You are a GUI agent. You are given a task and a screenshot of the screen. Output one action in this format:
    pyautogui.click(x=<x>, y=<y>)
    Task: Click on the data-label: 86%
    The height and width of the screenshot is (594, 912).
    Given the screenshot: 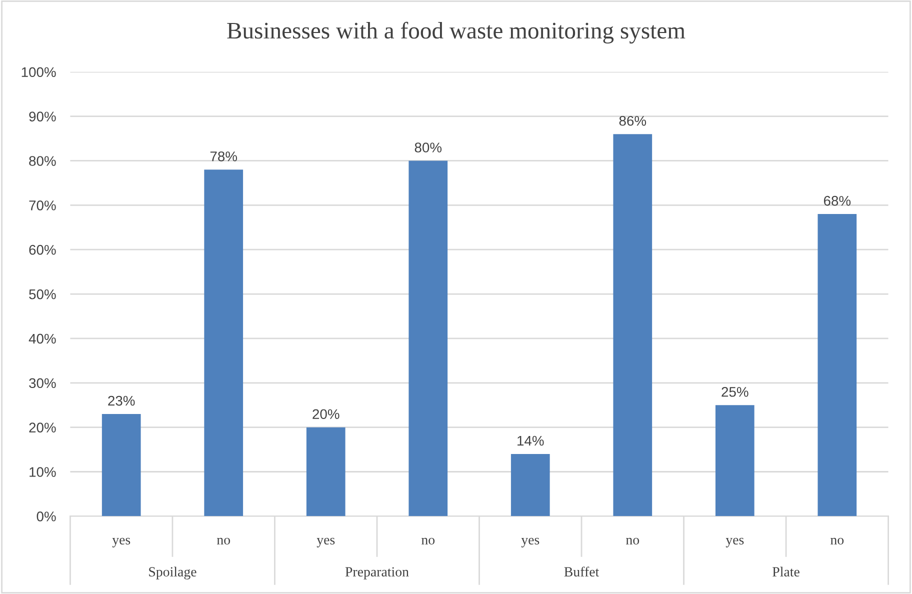 What is the action you would take?
    pyautogui.click(x=632, y=121)
    